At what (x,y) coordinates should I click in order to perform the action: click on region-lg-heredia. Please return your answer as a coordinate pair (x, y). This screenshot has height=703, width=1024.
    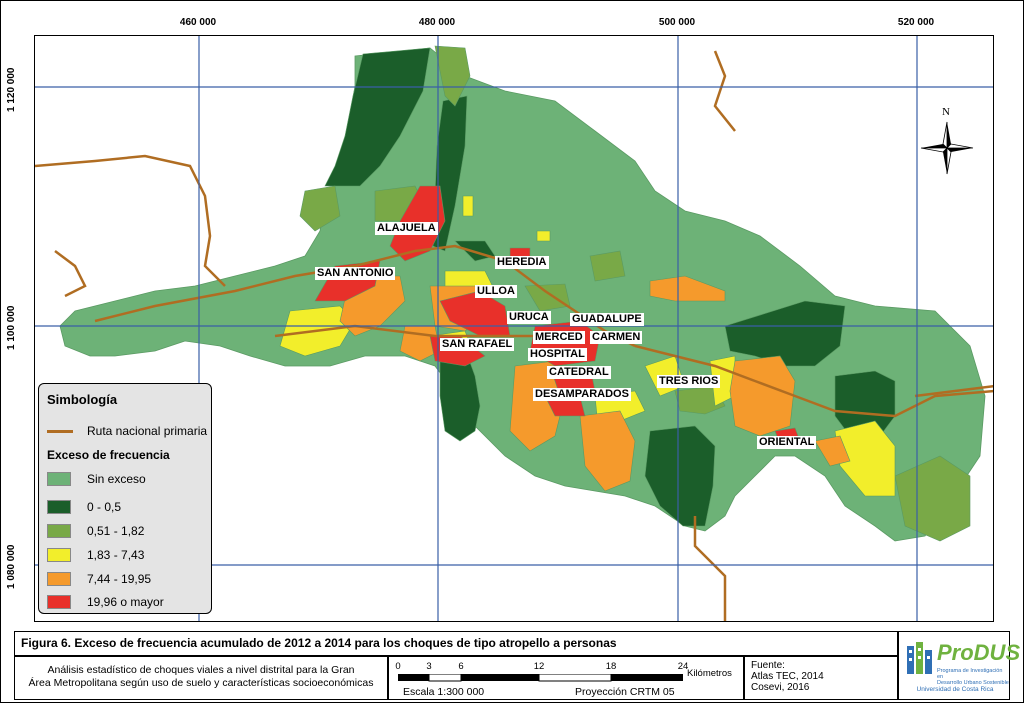
    Looking at the image, I should click on (607, 266).